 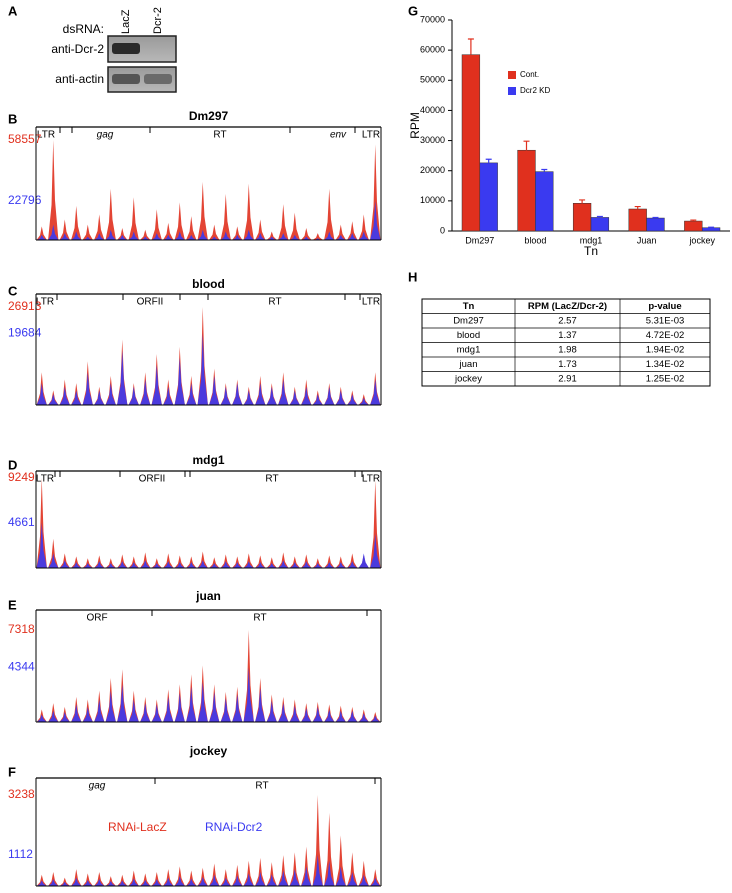 I want to click on x-tick-label: Juan, so click(x=647, y=240).